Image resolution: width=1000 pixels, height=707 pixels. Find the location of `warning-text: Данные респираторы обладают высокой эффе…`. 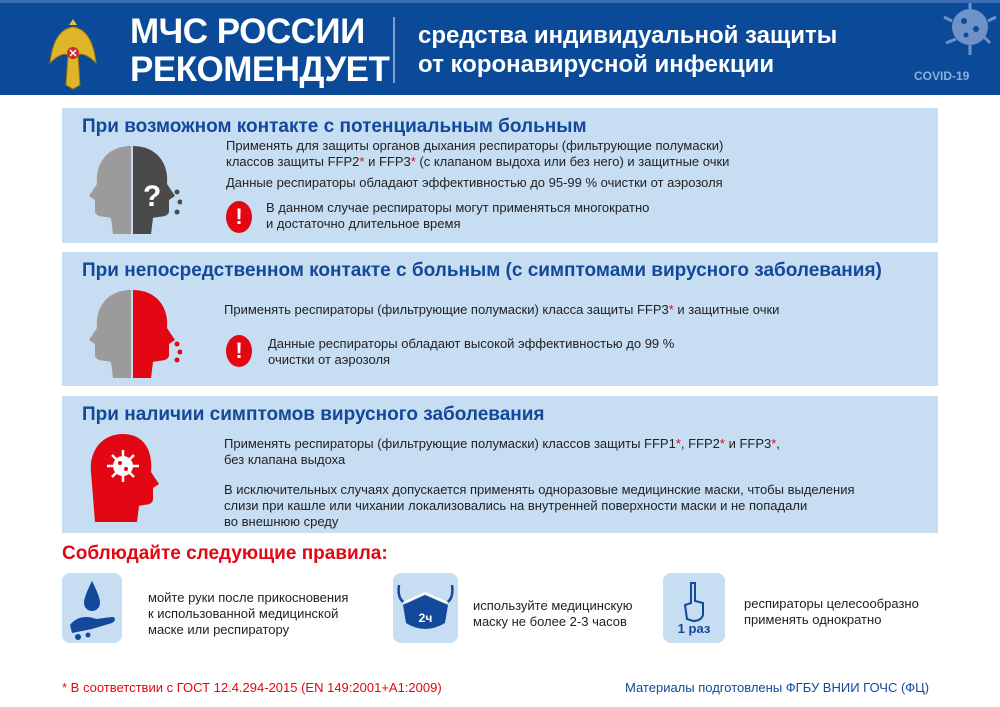

warning-text: Данные респираторы обладают высокой эффе… is located at coordinates (471, 352).